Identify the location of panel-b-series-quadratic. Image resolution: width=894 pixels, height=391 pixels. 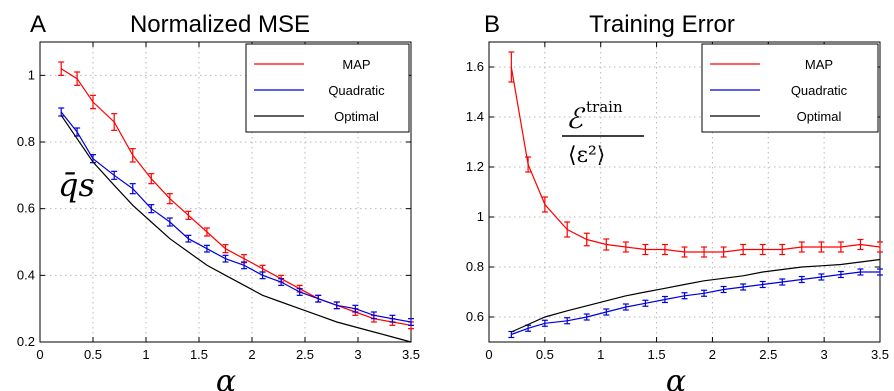
(695, 303).